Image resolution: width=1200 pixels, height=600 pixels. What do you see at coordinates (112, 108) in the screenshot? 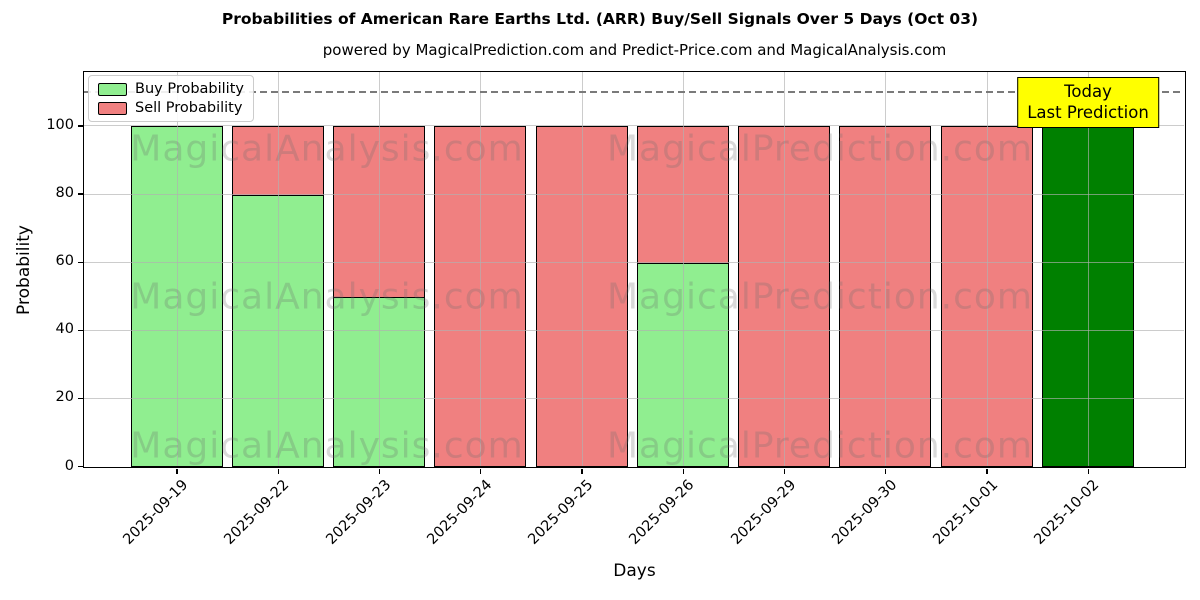
I see `sell-swatch-icon` at bounding box center [112, 108].